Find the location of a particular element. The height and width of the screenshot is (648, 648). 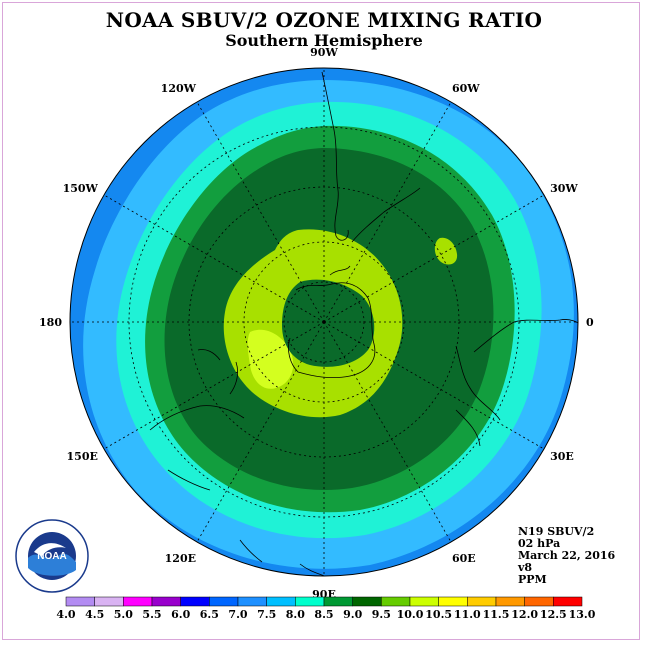

colorbar-tick-2: 5.0 is located at coordinates (123, 614).